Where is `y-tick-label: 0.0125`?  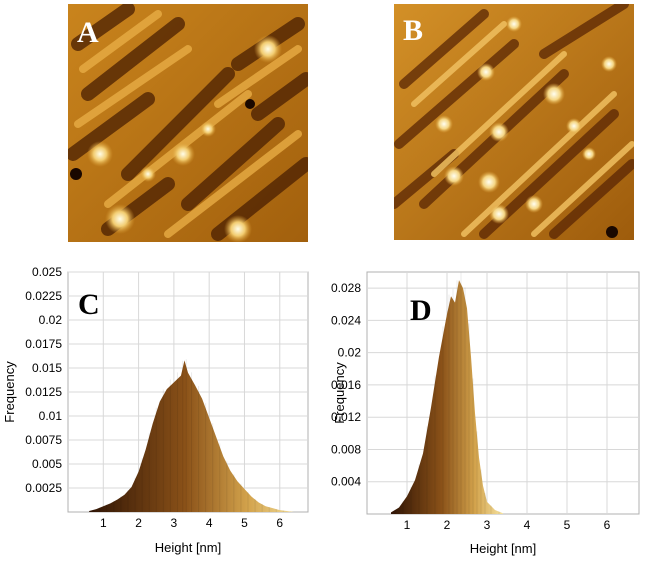 y-tick-label: 0.0125 is located at coordinates (43, 392).